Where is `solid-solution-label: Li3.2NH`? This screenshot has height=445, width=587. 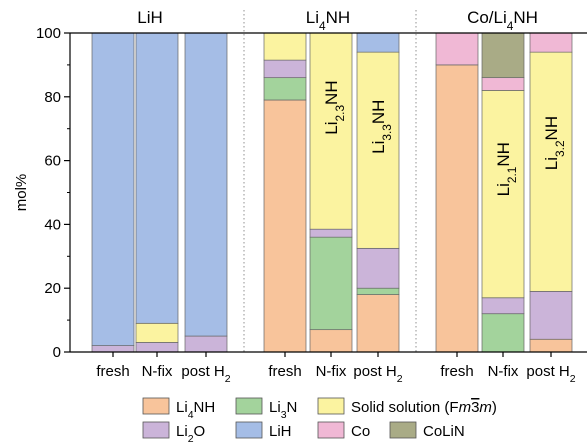 solid-solution-label: Li3.2NH is located at coordinates (554, 143).